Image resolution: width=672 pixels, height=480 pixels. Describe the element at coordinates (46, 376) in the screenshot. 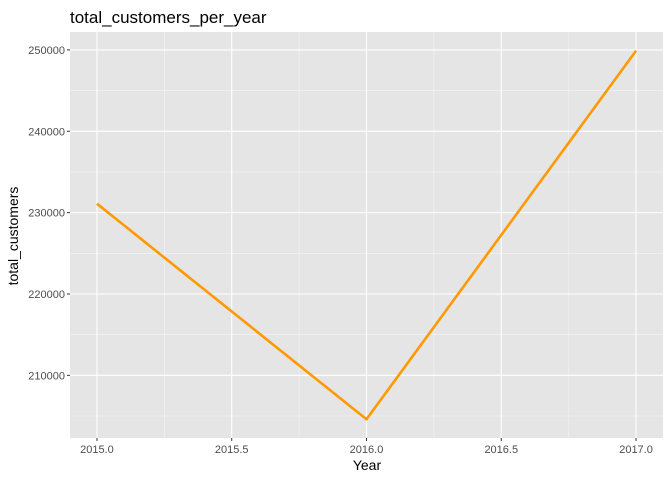

I see `y-tick-label: 210000` at that location.